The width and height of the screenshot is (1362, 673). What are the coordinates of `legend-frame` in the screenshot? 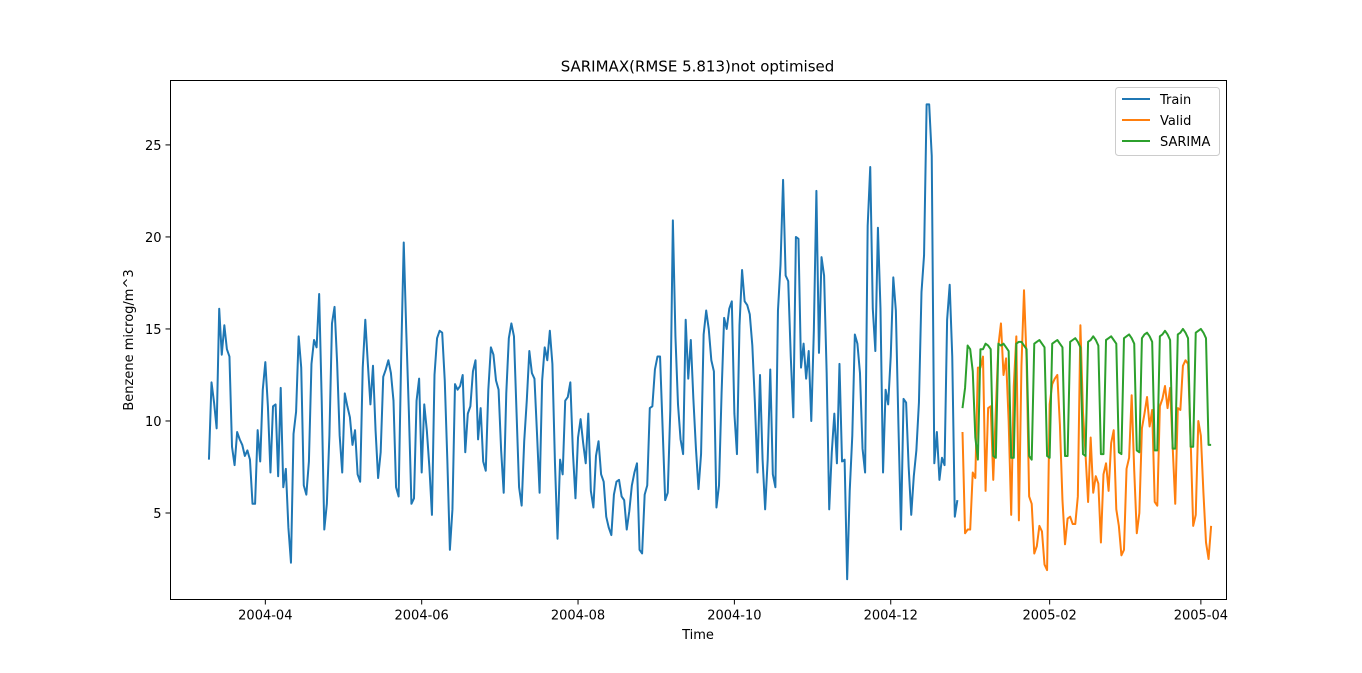 It's located at (1167, 121).